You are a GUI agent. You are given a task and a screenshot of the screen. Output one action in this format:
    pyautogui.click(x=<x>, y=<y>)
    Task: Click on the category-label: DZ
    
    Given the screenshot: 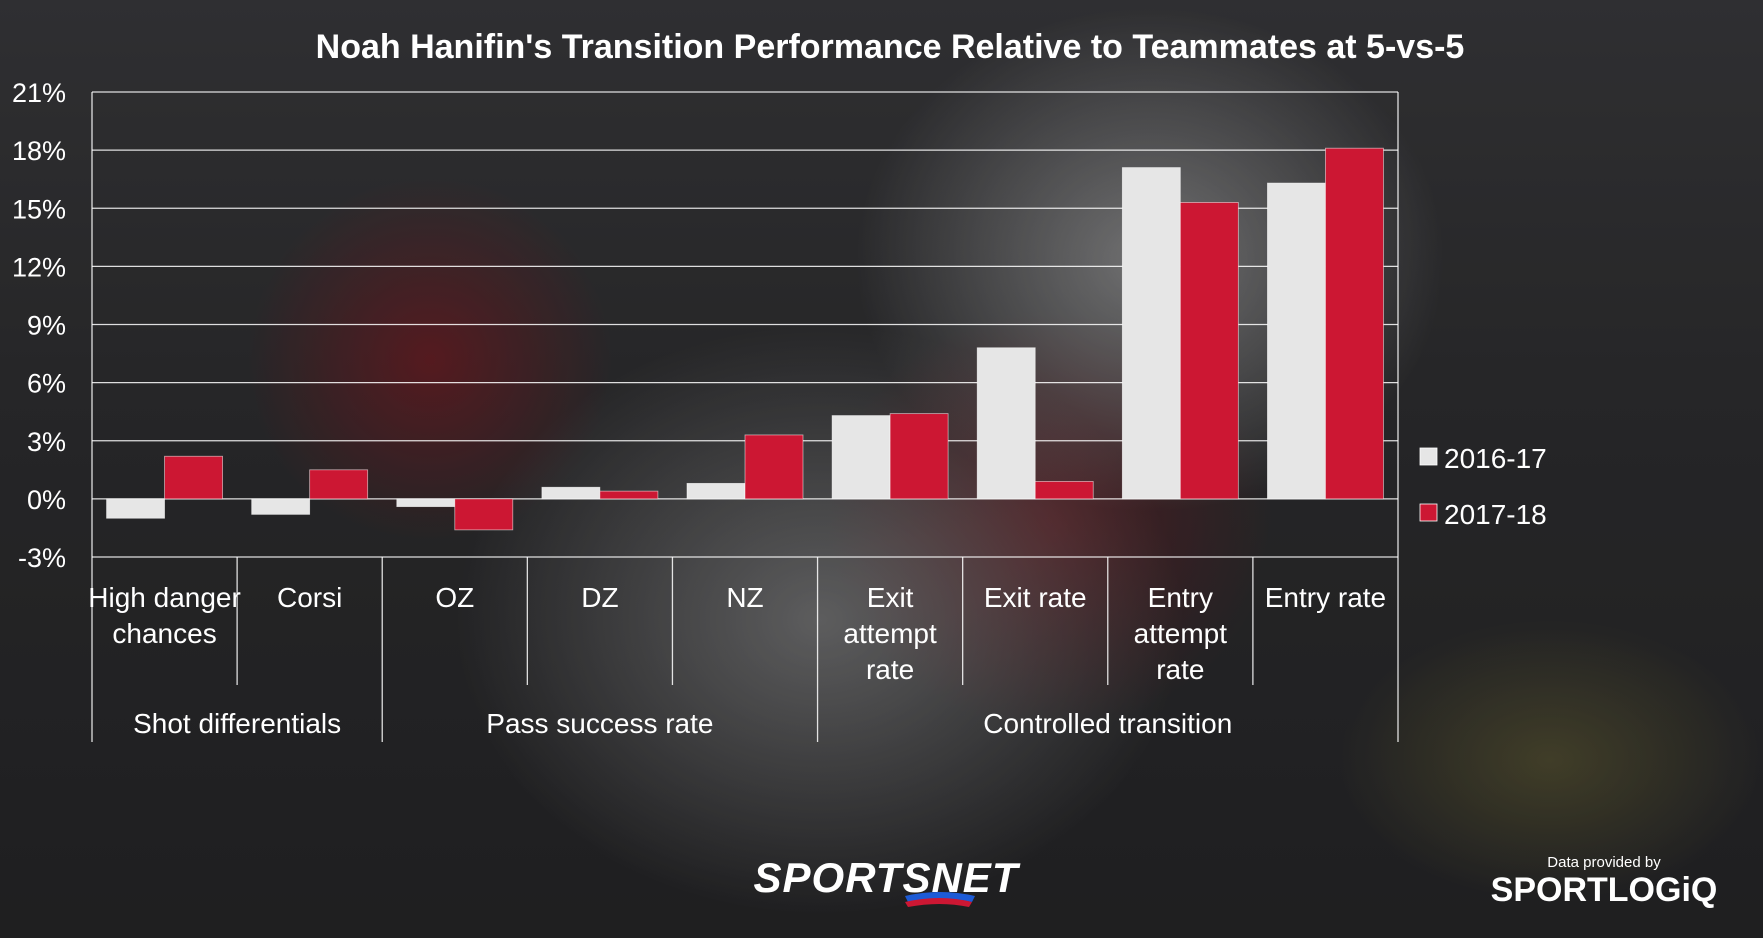 What is the action you would take?
    pyautogui.click(x=599, y=597)
    